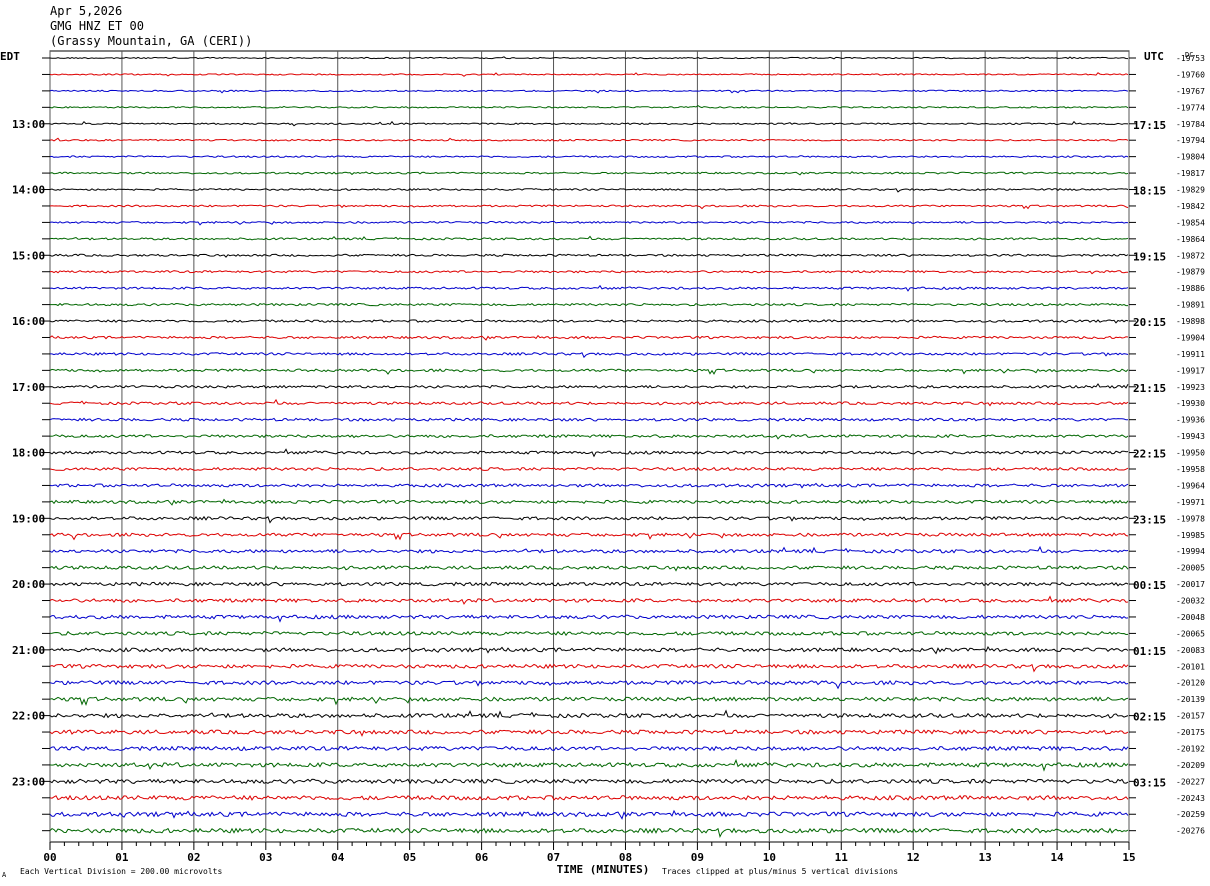 The image size is (1210, 886). I want to click on edt-time-label: 15:00, so click(28, 255).